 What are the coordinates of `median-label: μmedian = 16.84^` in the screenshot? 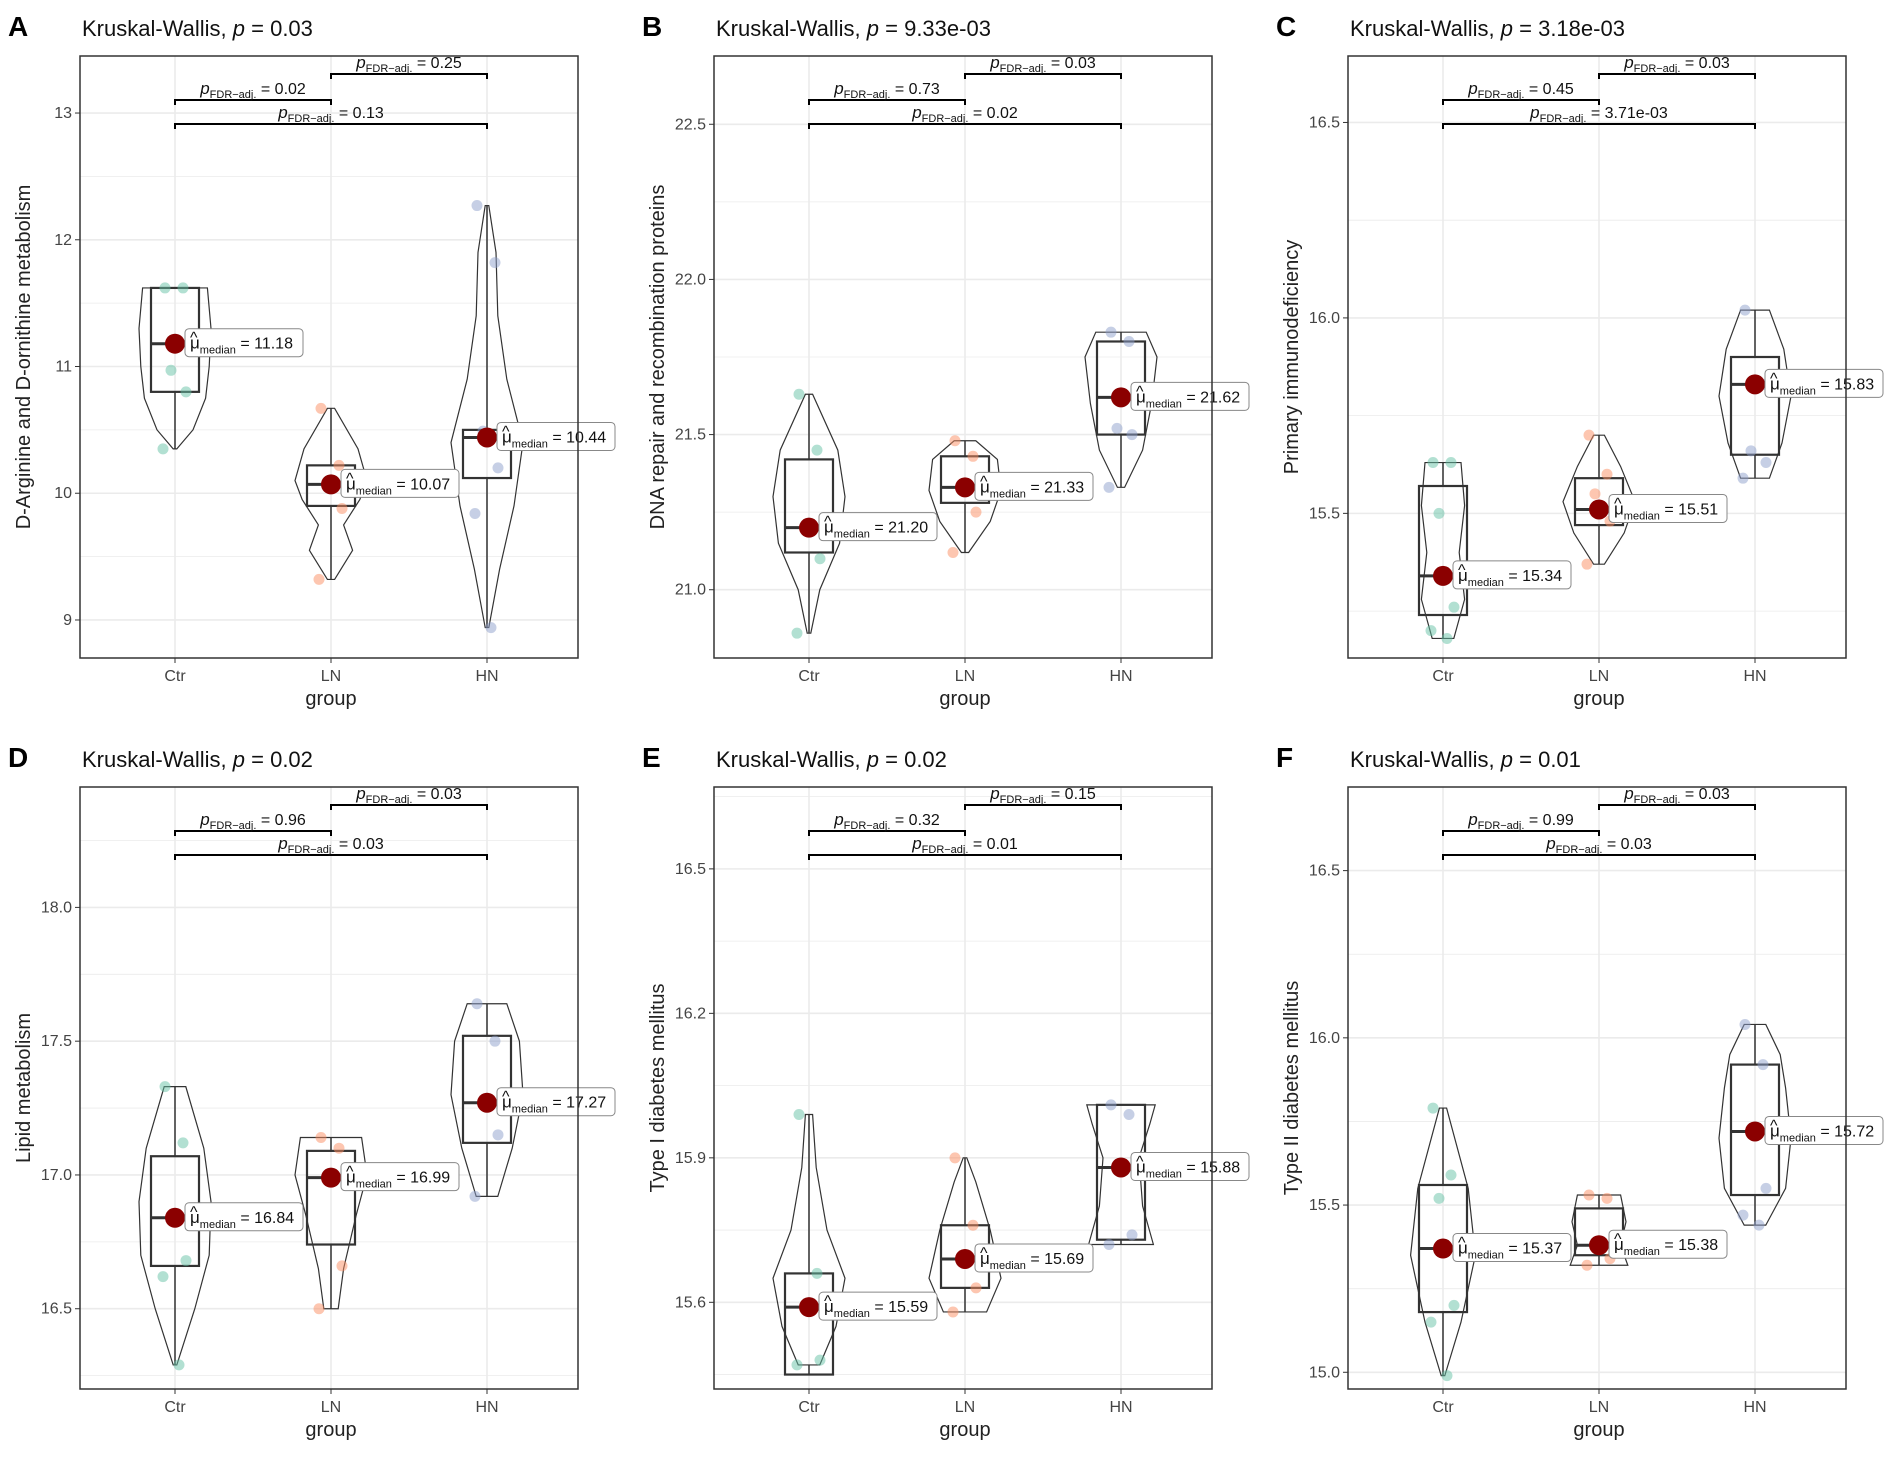 It's located at (244, 1217).